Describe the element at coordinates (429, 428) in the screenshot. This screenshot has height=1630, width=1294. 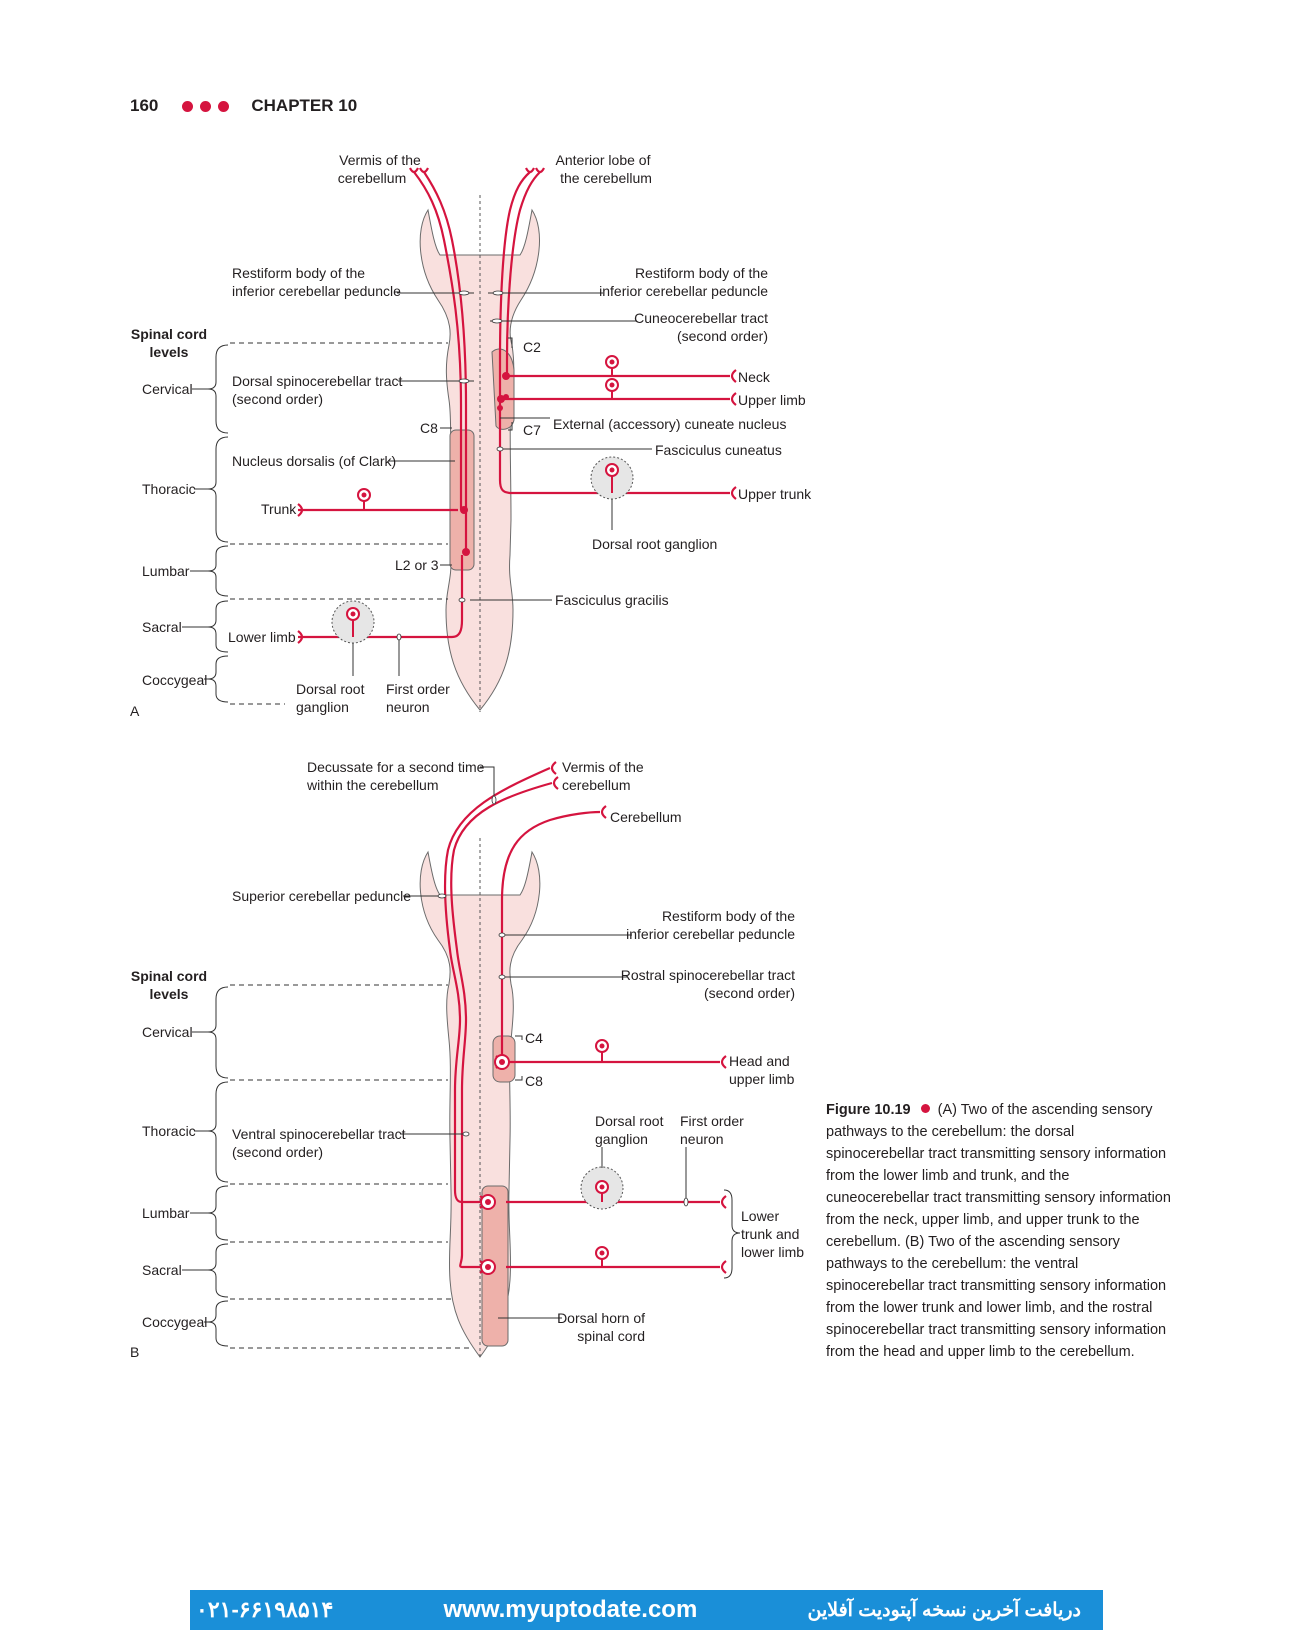
I see `c8-label-a: C8` at that location.